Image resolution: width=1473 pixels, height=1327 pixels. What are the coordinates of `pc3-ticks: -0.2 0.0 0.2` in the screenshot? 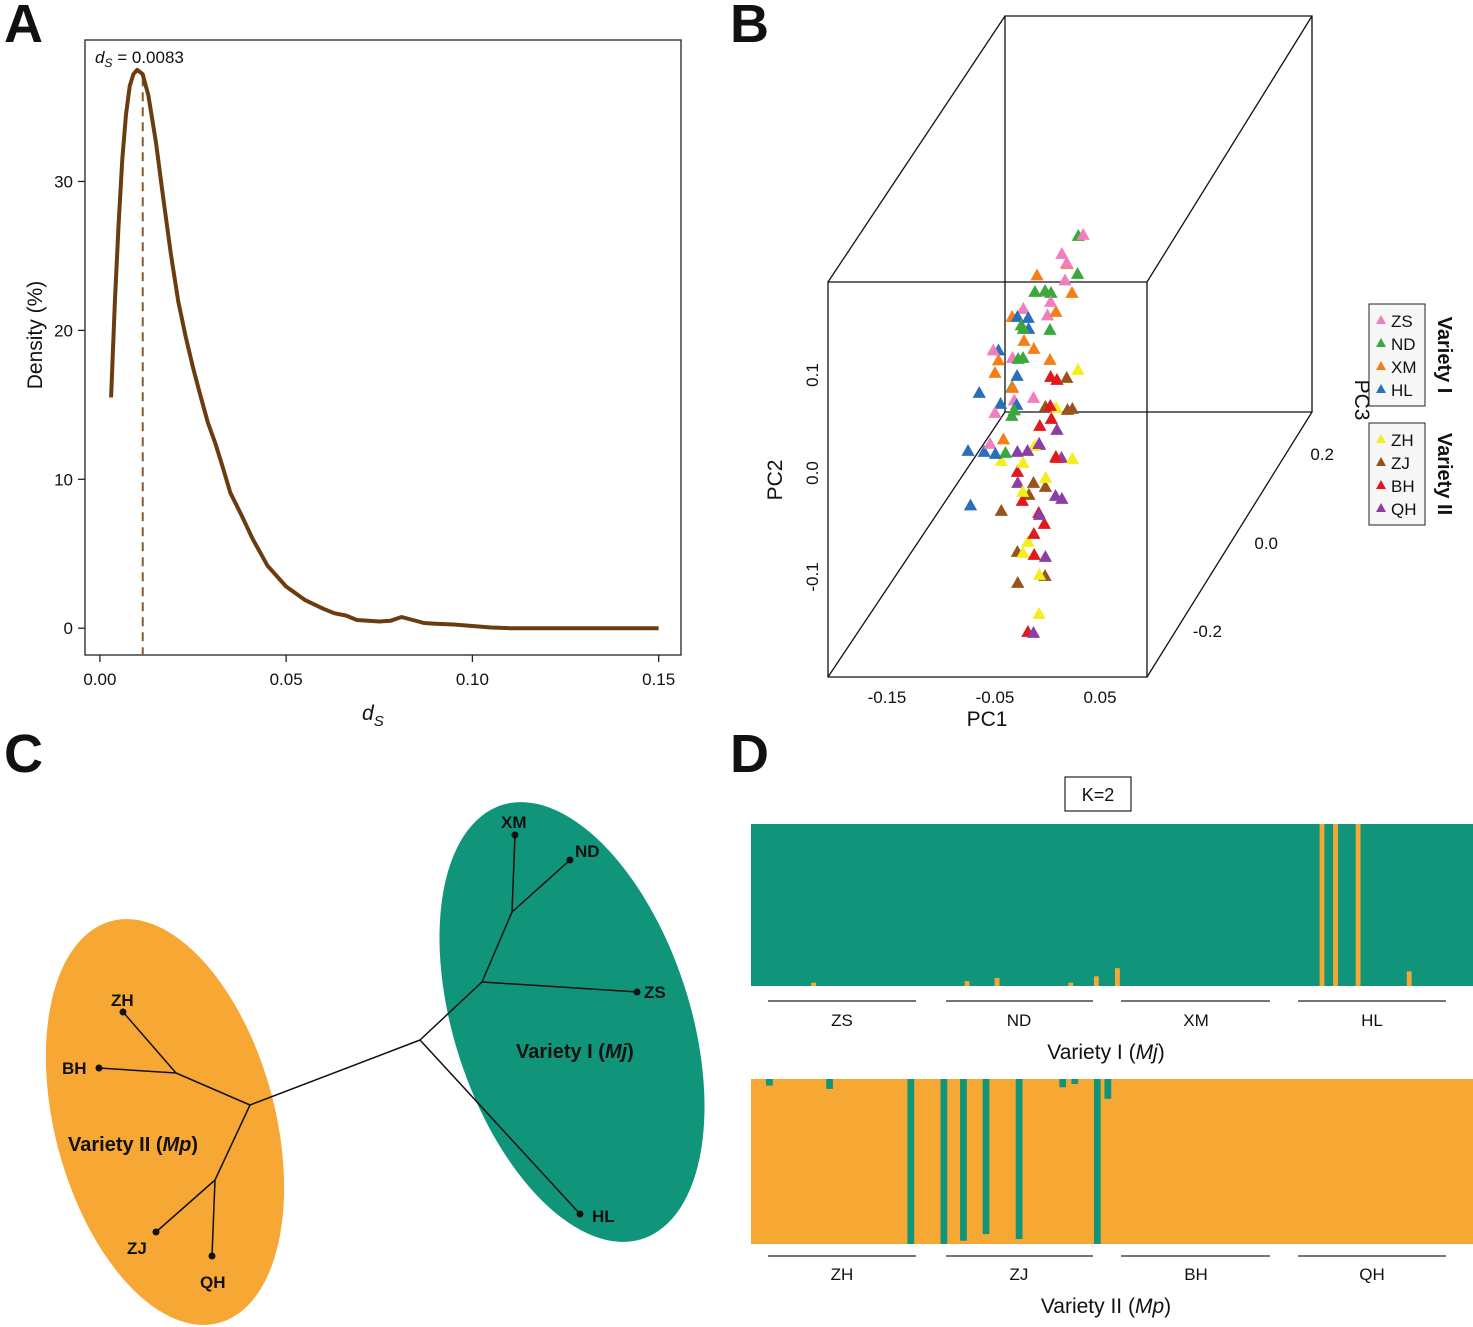 It's located at (1263, 543).